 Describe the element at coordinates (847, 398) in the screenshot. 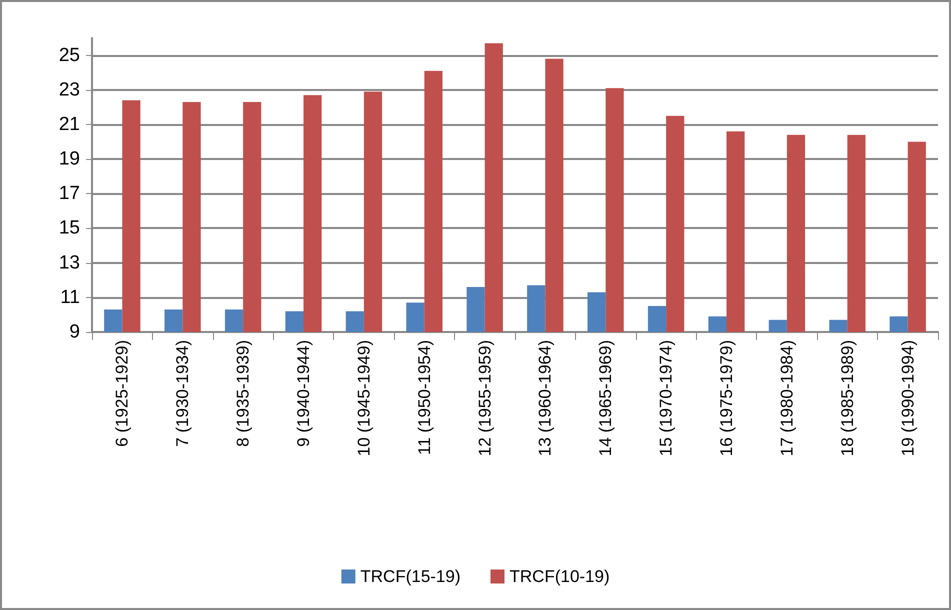

I see `x-tick-label: 18 (1985-1989)` at that location.